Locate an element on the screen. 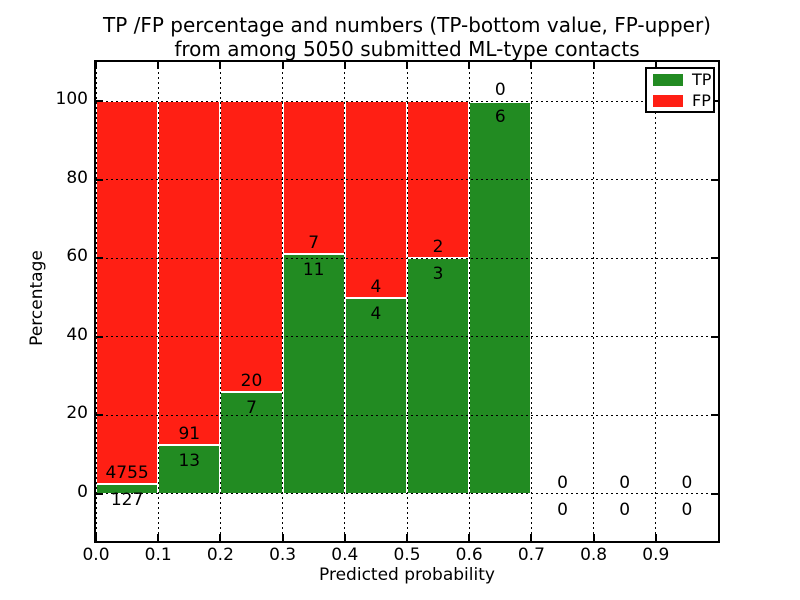 This screenshot has height=600, width=800. x-tick-label: 0.1 is located at coordinates (158, 555).